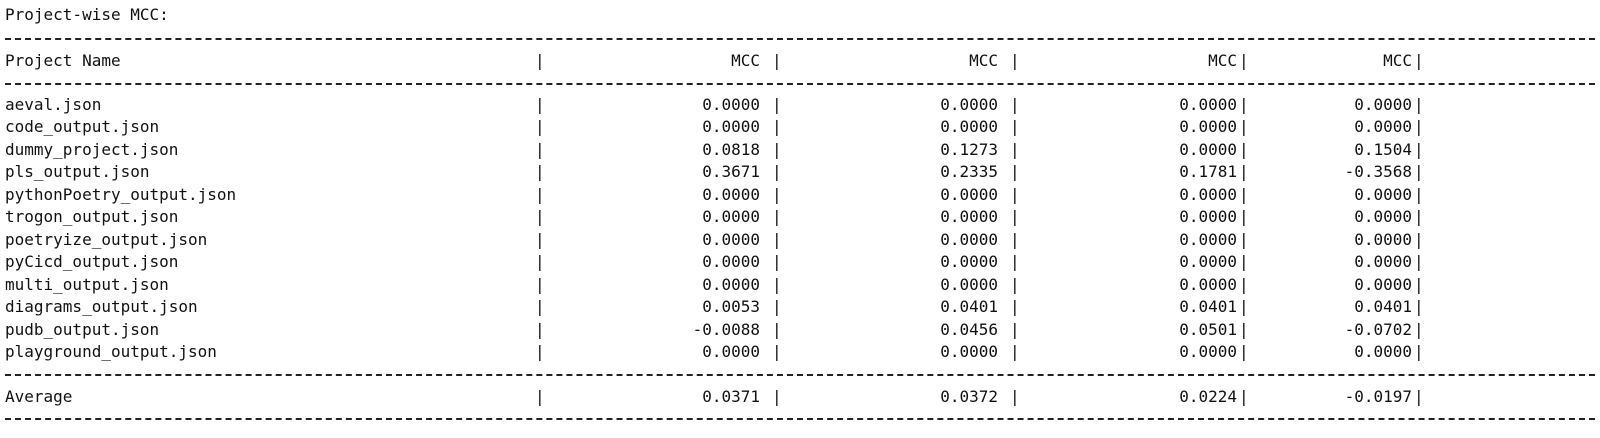 The height and width of the screenshot is (438, 1600). Describe the element at coordinates (731, 307) in the screenshot. I see `mcc-value-cell: 0.0053` at that location.